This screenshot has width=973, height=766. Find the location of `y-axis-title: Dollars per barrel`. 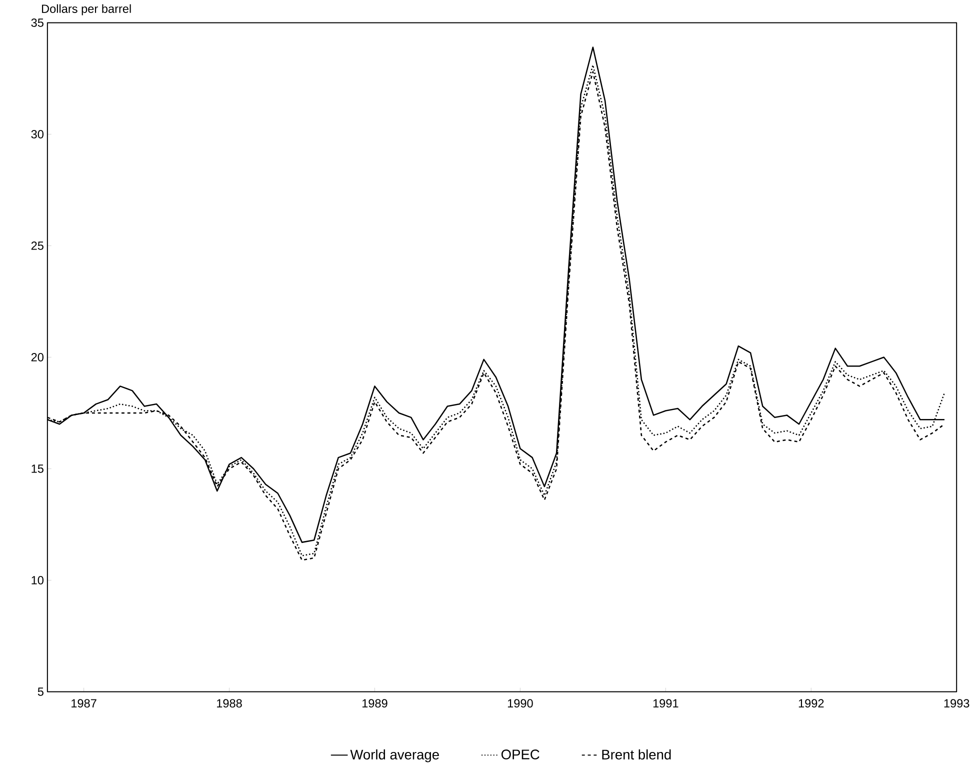

y-axis-title: Dollars per barrel is located at coordinates (86, 10).